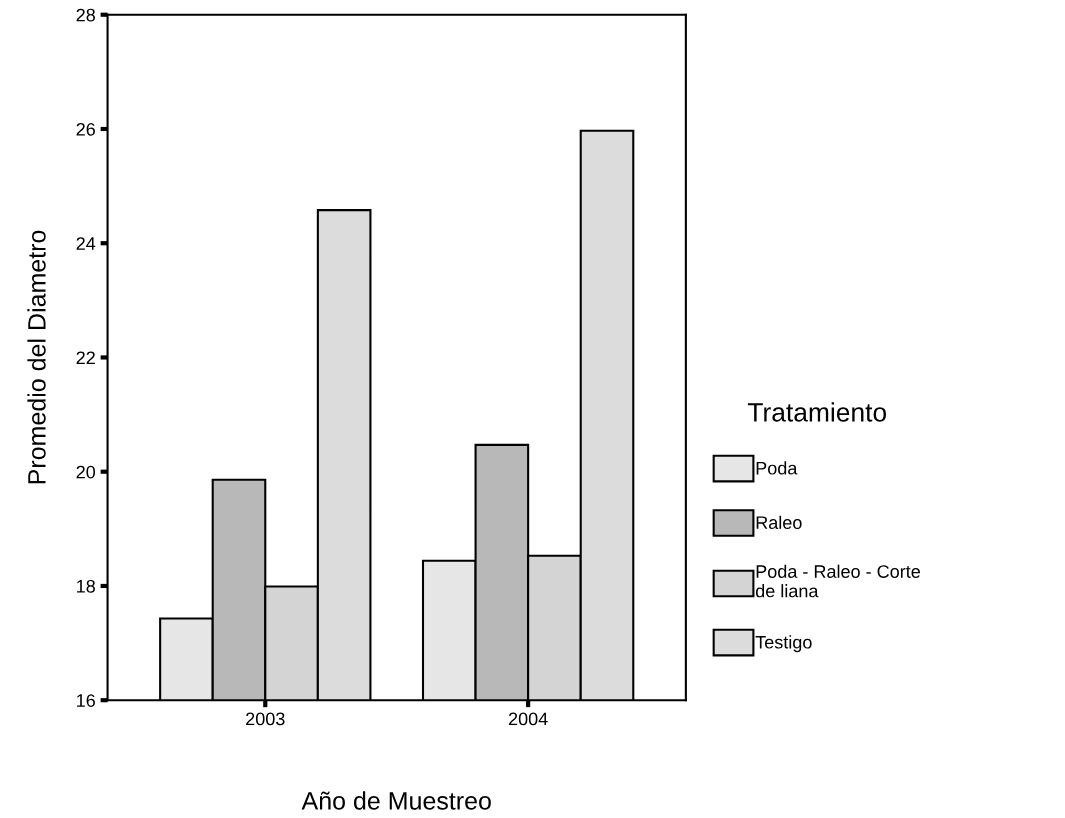 Image resolution: width=1065 pixels, height=818 pixels. What do you see at coordinates (396, 800) in the screenshot?
I see `x-axis-title: Año de Muestreo` at bounding box center [396, 800].